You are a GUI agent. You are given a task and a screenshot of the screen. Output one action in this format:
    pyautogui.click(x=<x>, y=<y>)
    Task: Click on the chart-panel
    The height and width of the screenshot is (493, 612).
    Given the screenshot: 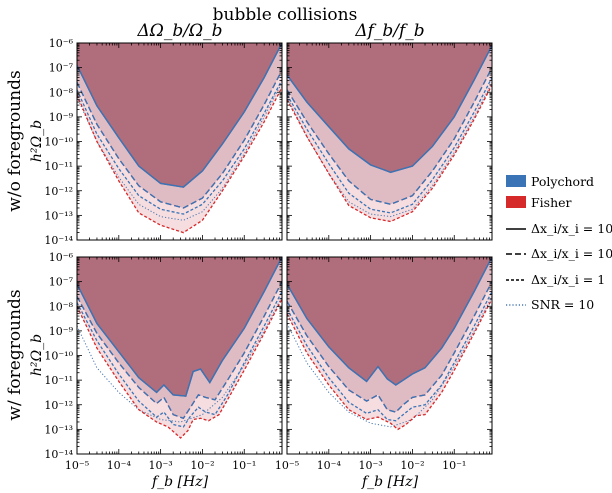 What is the action you would take?
    pyautogui.click(x=389, y=141)
    